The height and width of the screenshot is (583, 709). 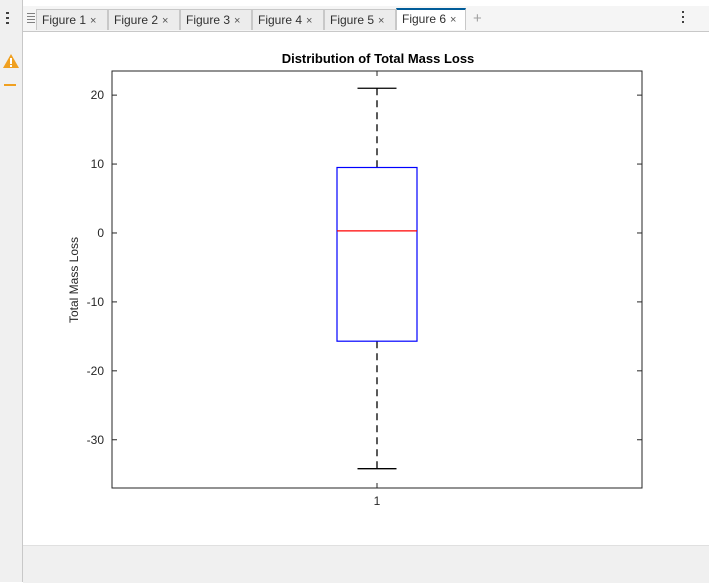 I want to click on tab-figure-5: Figure 5 ×, so click(x=360, y=19).